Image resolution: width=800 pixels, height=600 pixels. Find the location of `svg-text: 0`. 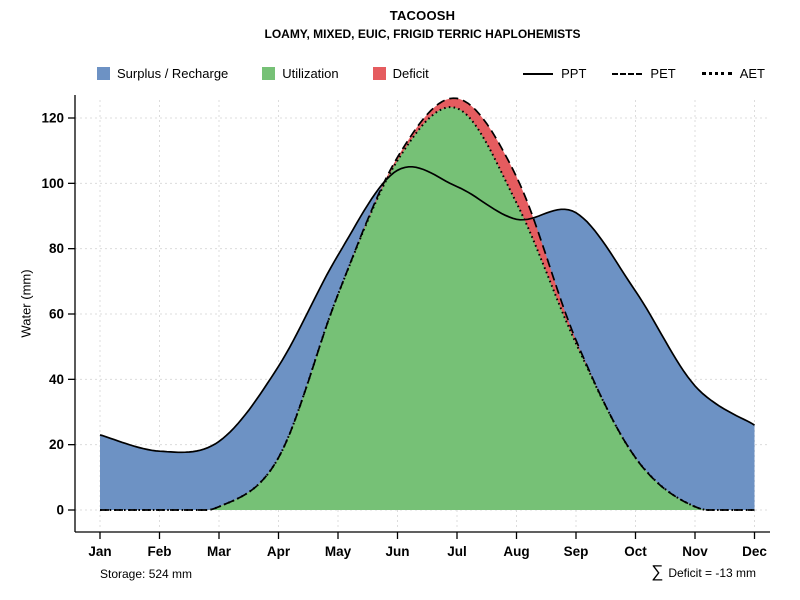

svg-text: 0 is located at coordinates (60, 510).